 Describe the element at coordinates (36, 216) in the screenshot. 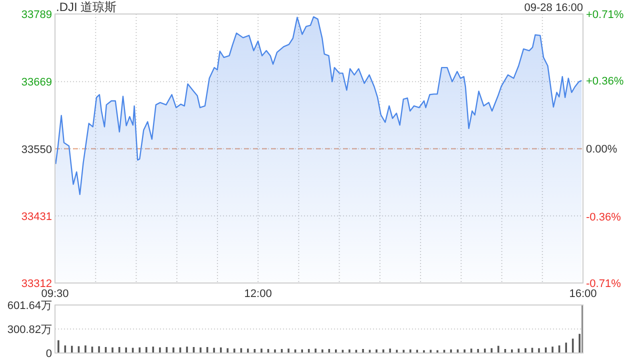

I see `y-tick-label: 33431` at that location.